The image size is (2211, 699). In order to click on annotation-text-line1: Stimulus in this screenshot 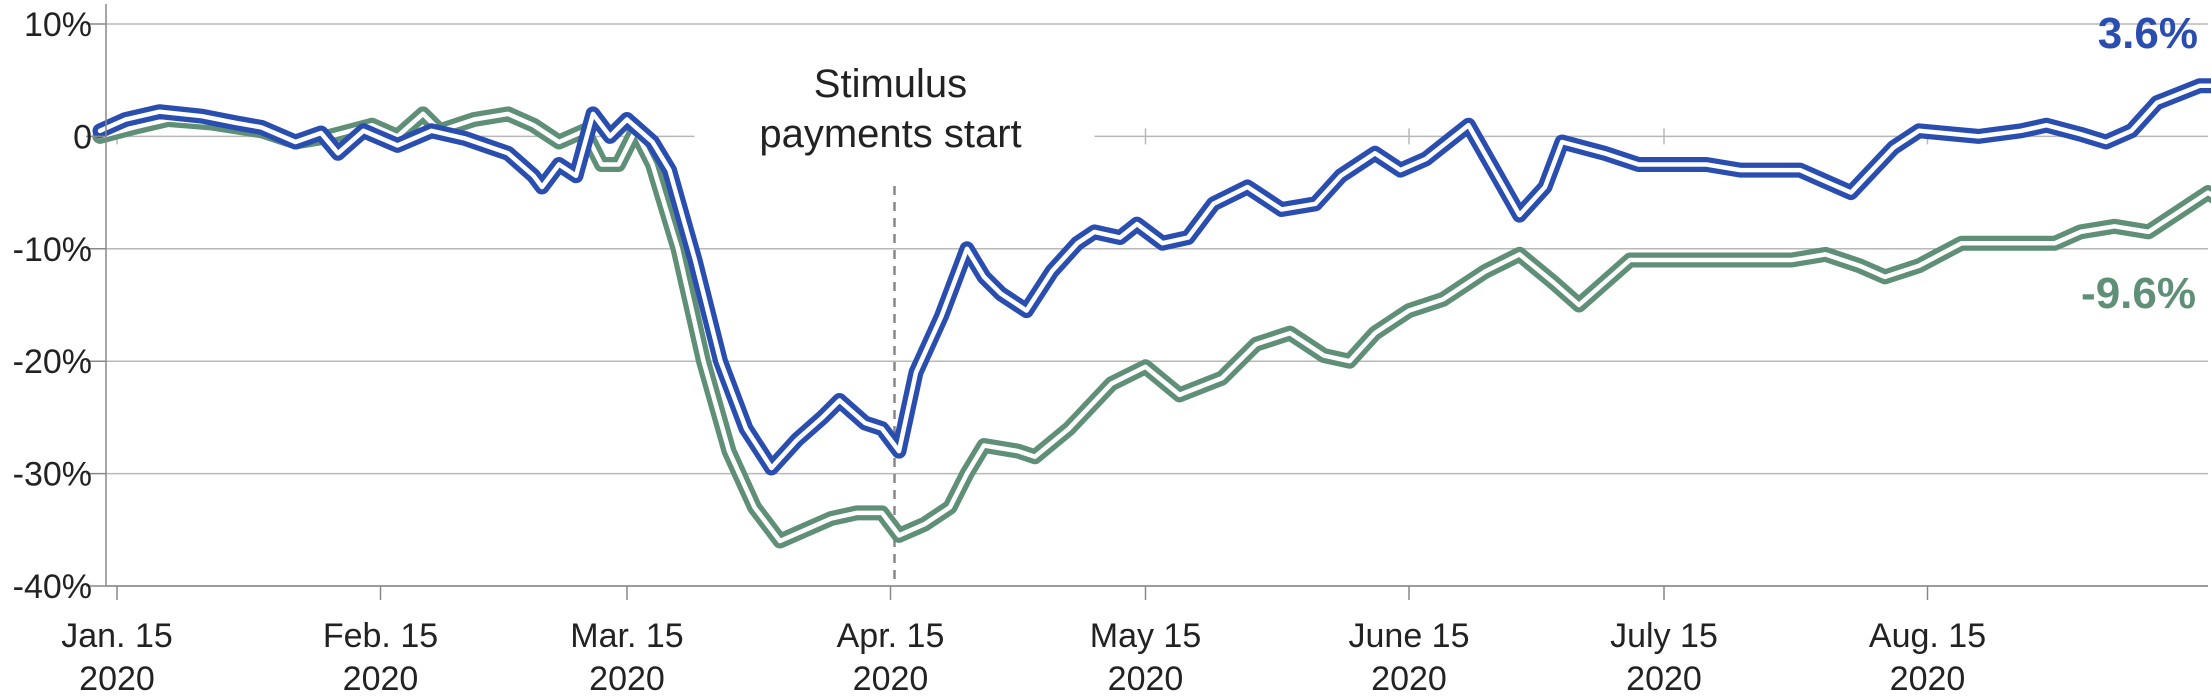, I will do `click(890, 84)`.